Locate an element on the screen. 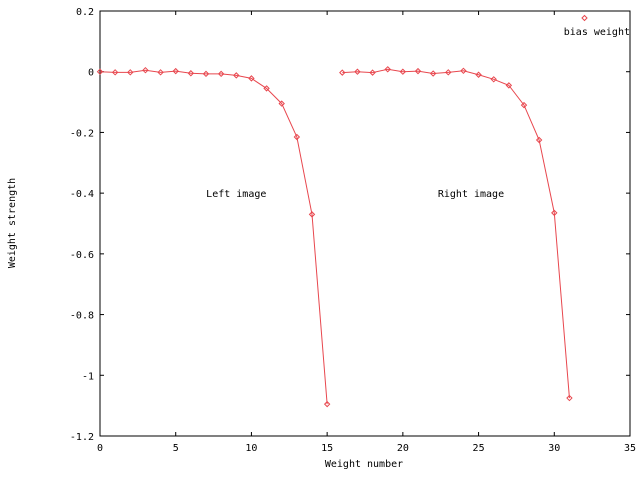 This screenshot has width=640, height=480. y-tick-label: -0.4 is located at coordinates (82, 194).